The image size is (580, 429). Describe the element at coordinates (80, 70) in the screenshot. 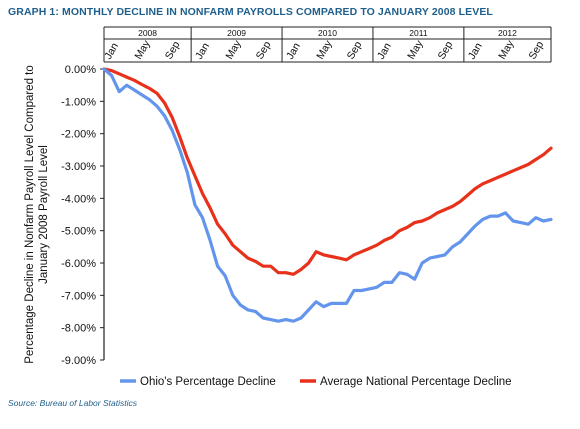

I see `y-tick-label: 0.00%` at that location.